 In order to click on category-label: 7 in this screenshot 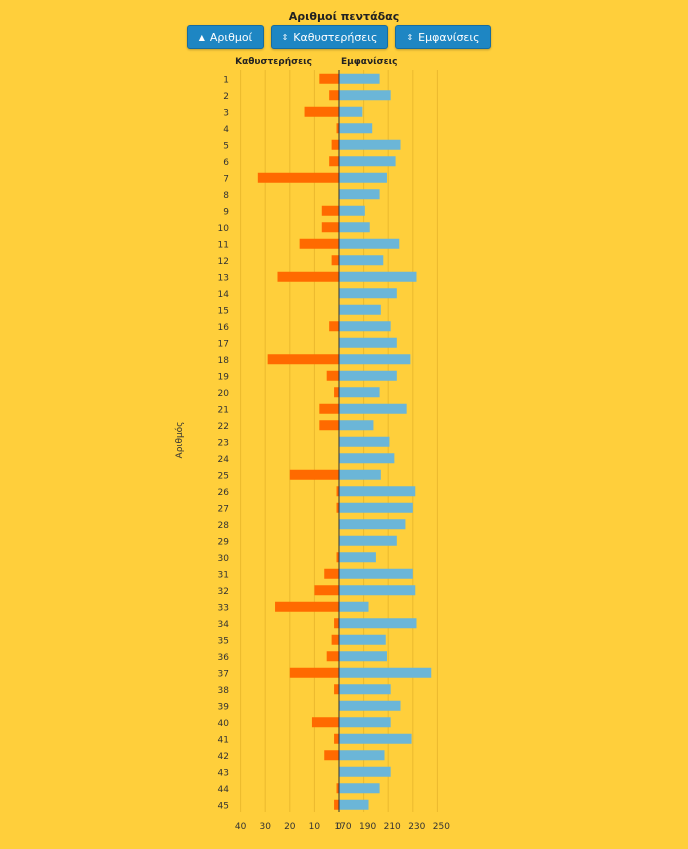, I will do `click(226, 179)`.